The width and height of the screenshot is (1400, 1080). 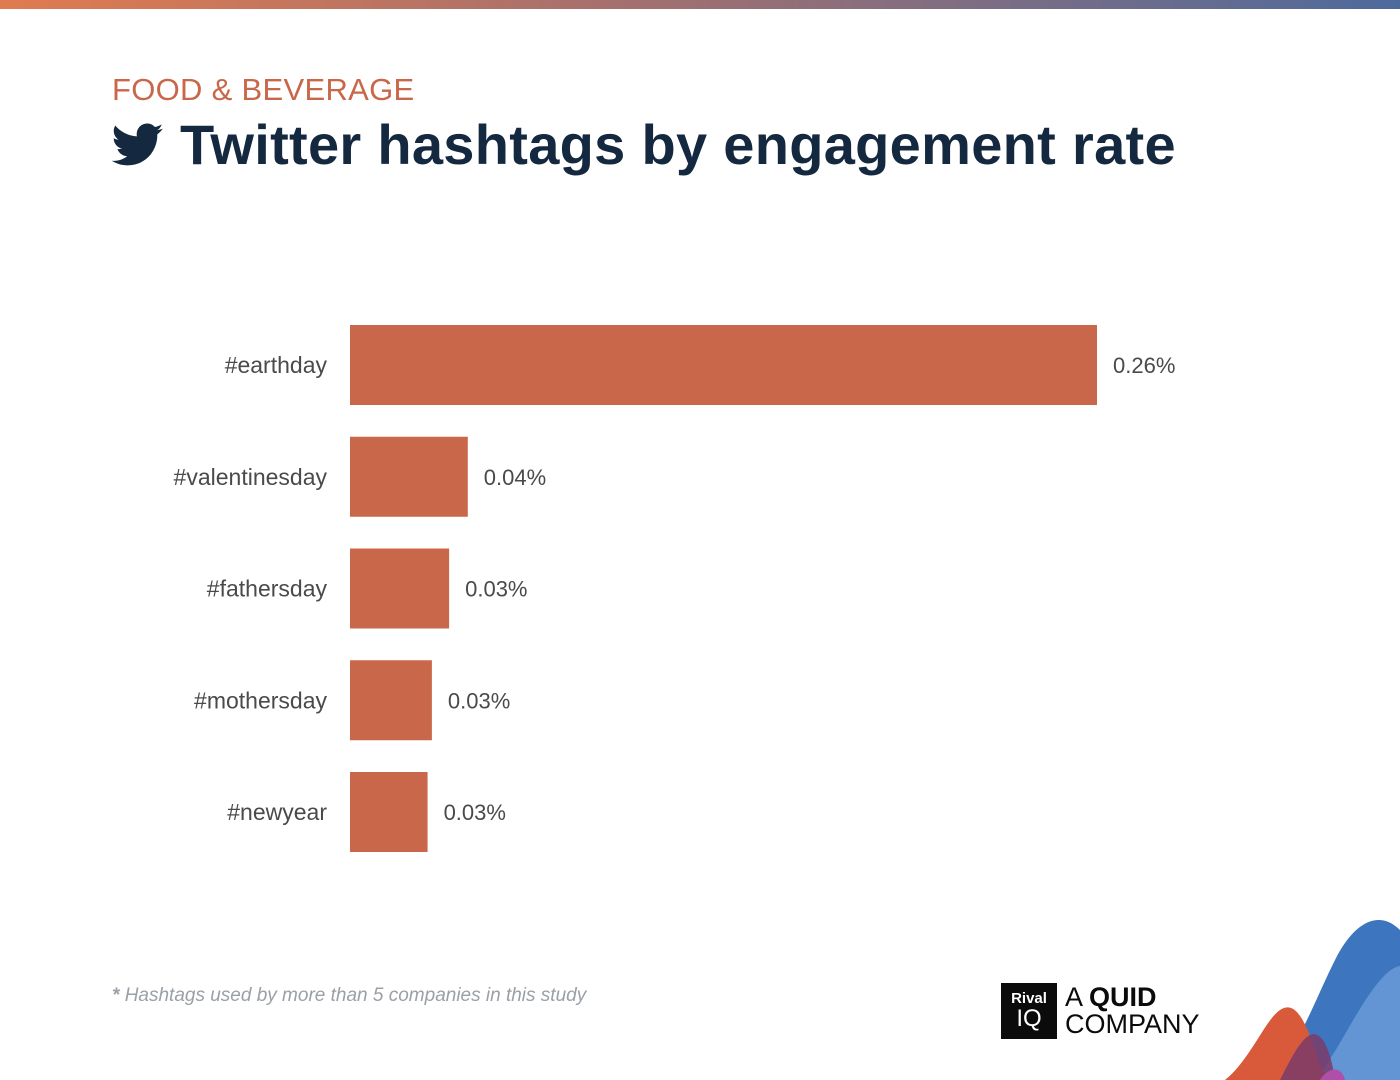 I want to click on rival-iq-logo: Rival IQ A QUID COMPANY, so click(x=1100, y=1011).